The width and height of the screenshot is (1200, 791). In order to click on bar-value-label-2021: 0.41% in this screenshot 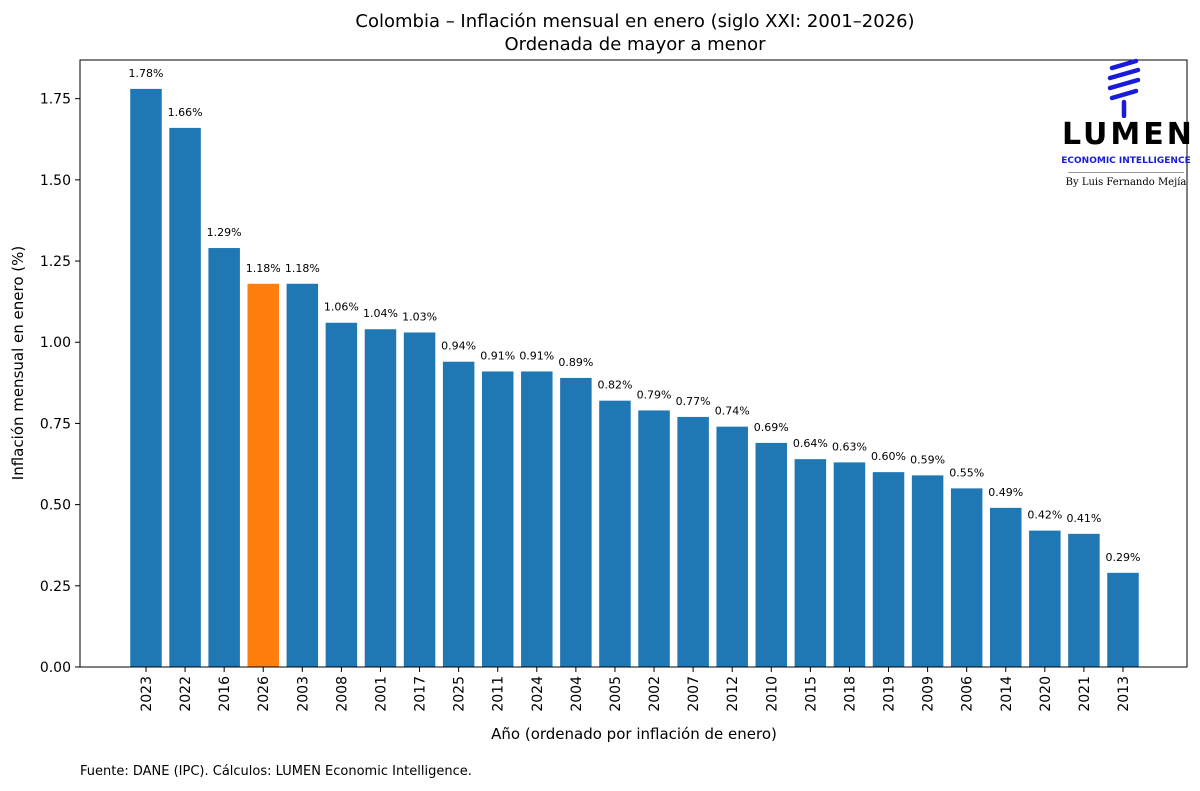, I will do `click(1083, 518)`.